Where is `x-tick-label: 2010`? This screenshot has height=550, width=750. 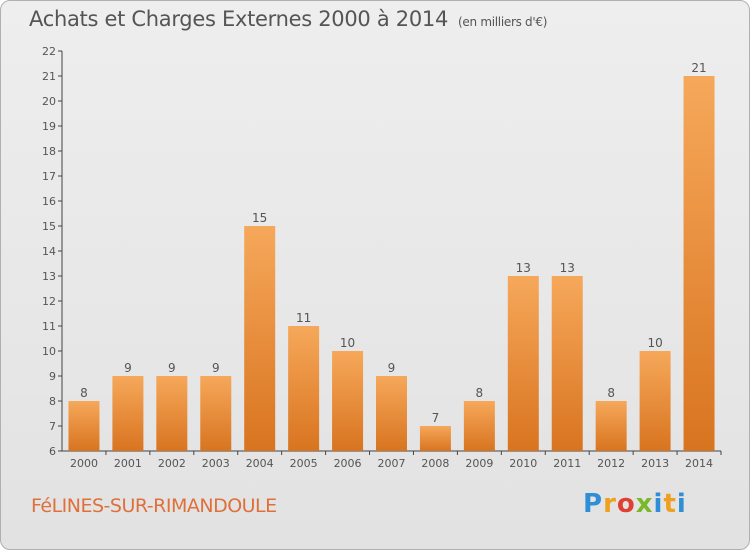
x-tick-label: 2010 is located at coordinates (523, 463).